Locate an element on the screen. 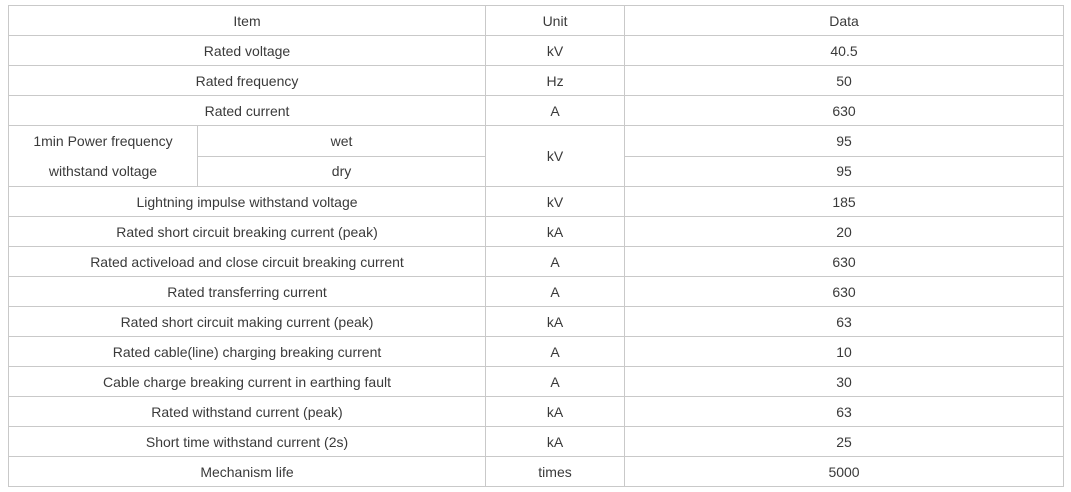 The height and width of the screenshot is (492, 1071). table-row: Mechanism life times 5000 is located at coordinates (536, 471).